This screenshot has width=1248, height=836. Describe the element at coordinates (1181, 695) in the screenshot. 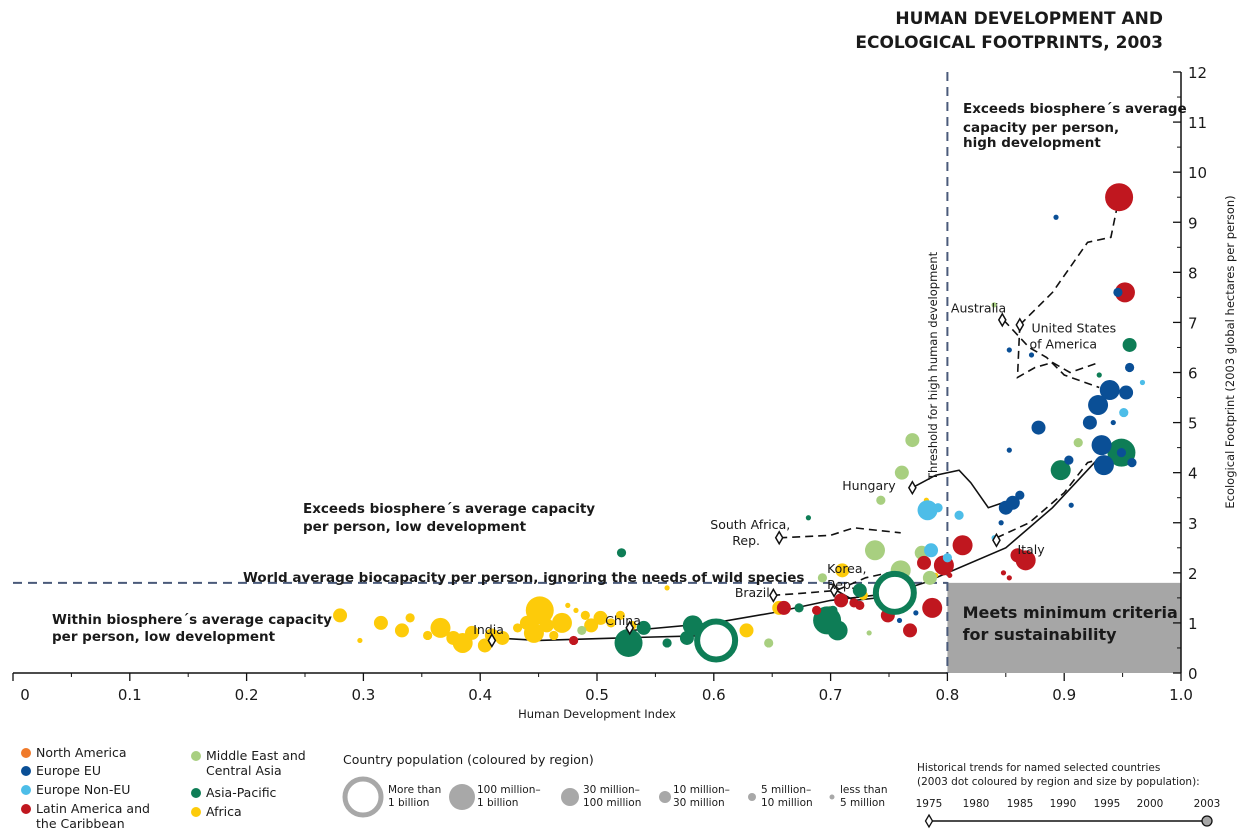

I see `x-tick-label: 1.0` at that location.